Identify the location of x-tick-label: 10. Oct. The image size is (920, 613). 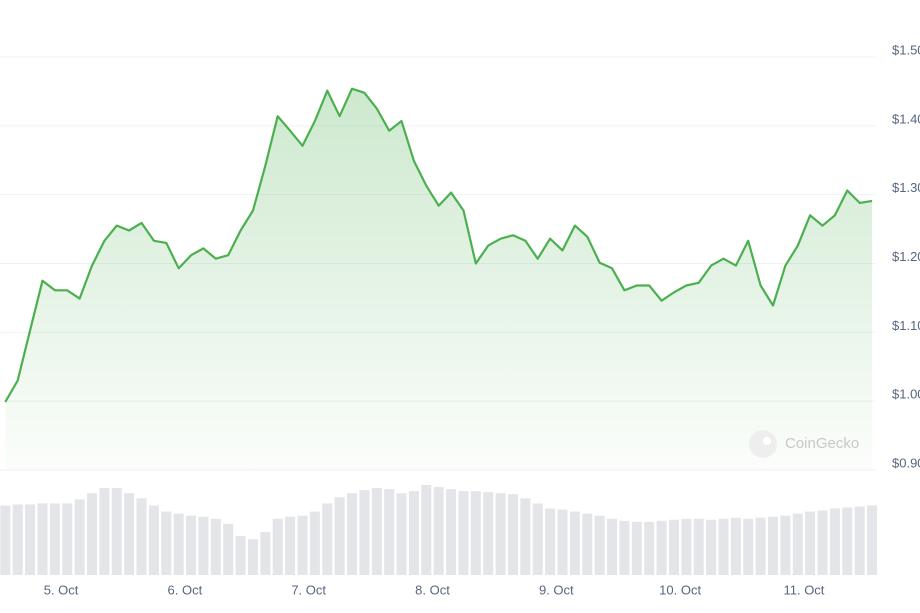
(680, 589).